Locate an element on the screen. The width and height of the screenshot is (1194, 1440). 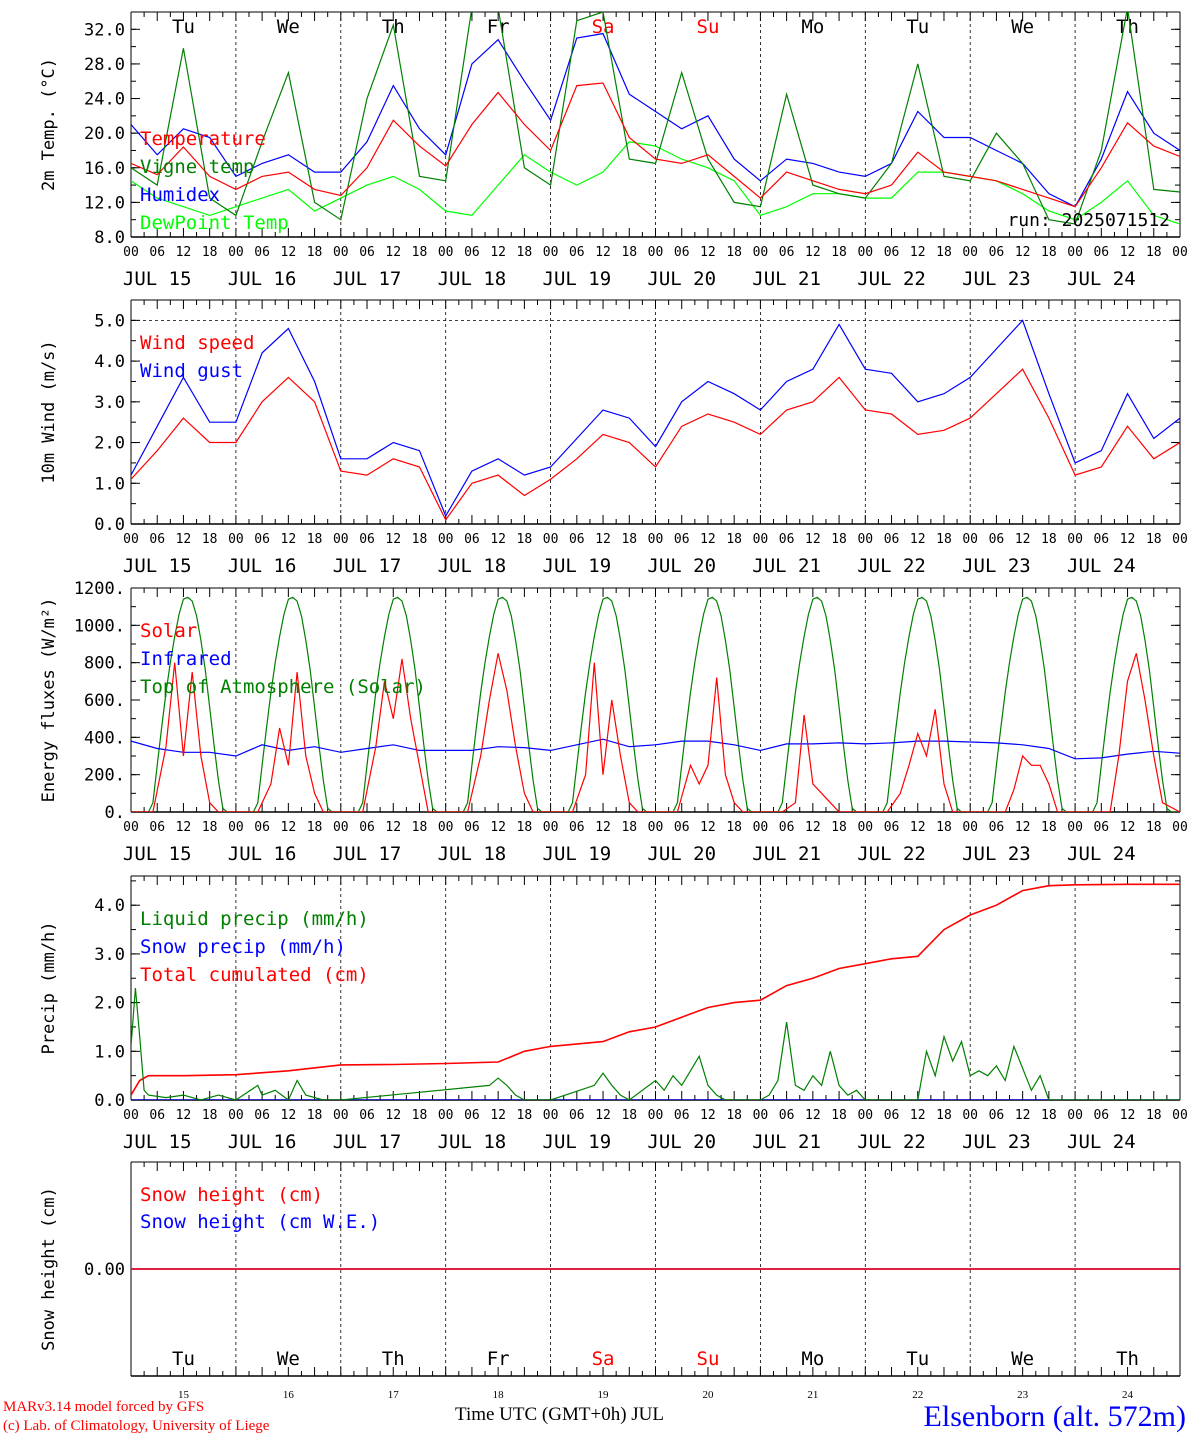
date-label: JUL 19 is located at coordinates (577, 854).